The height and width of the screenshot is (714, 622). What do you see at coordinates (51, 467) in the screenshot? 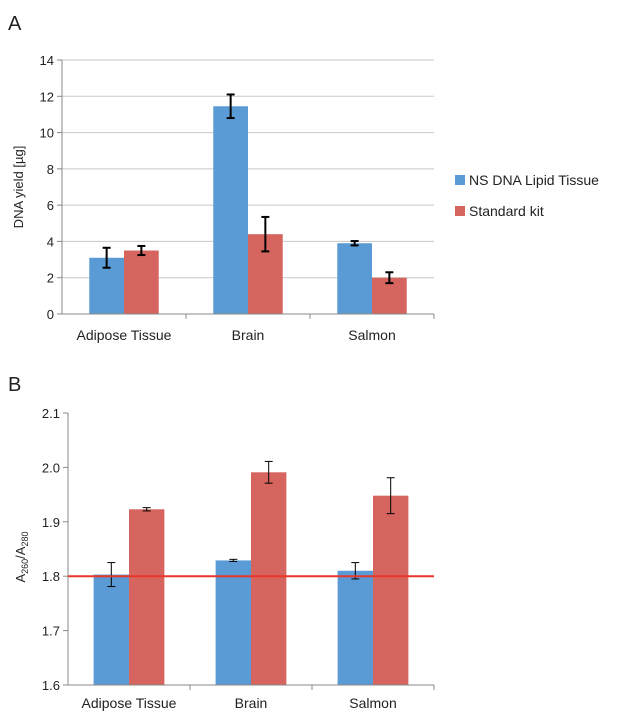
I see `panel-b-y-tick-label: 2.0` at bounding box center [51, 467].